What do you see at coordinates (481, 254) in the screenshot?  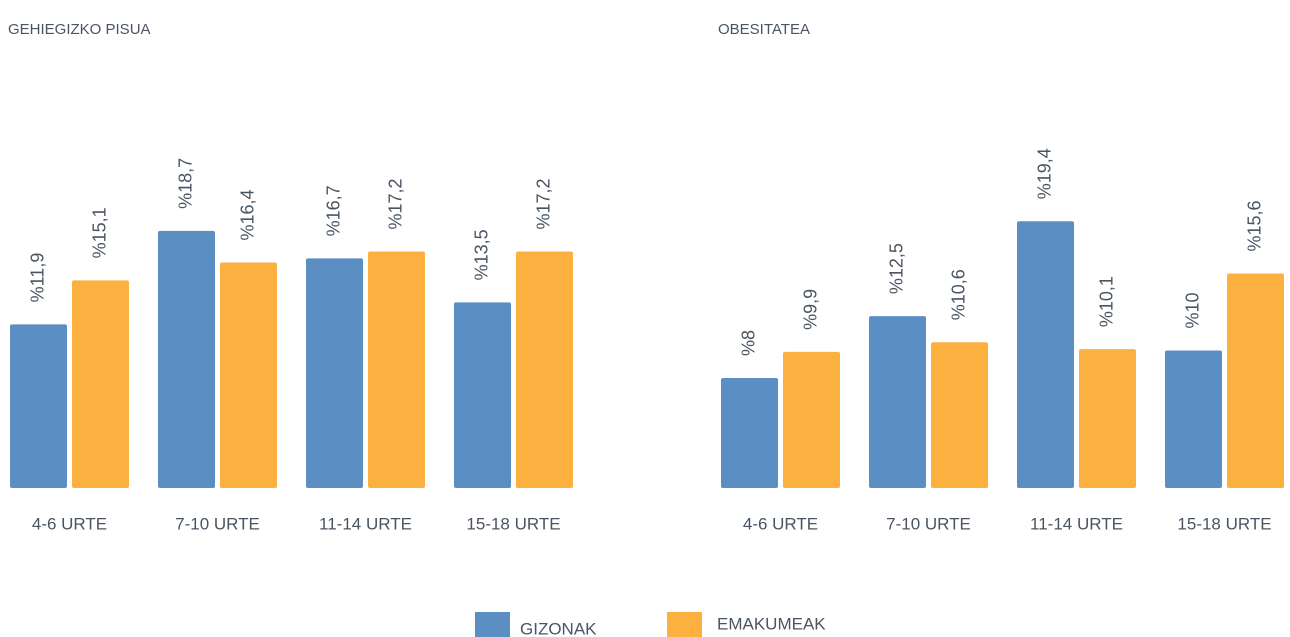 I see `data-label: %13,5` at bounding box center [481, 254].